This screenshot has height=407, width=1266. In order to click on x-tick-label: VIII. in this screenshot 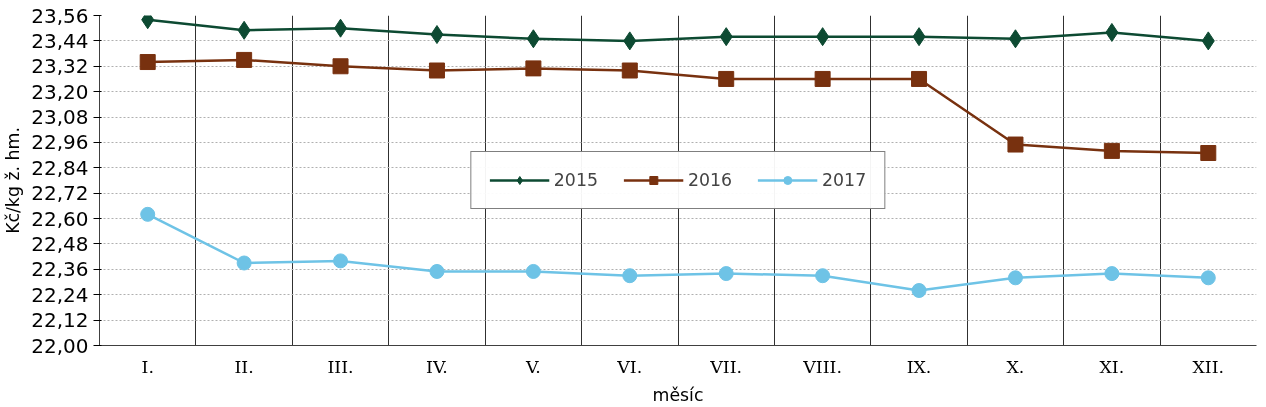, I will do `click(822, 366)`.